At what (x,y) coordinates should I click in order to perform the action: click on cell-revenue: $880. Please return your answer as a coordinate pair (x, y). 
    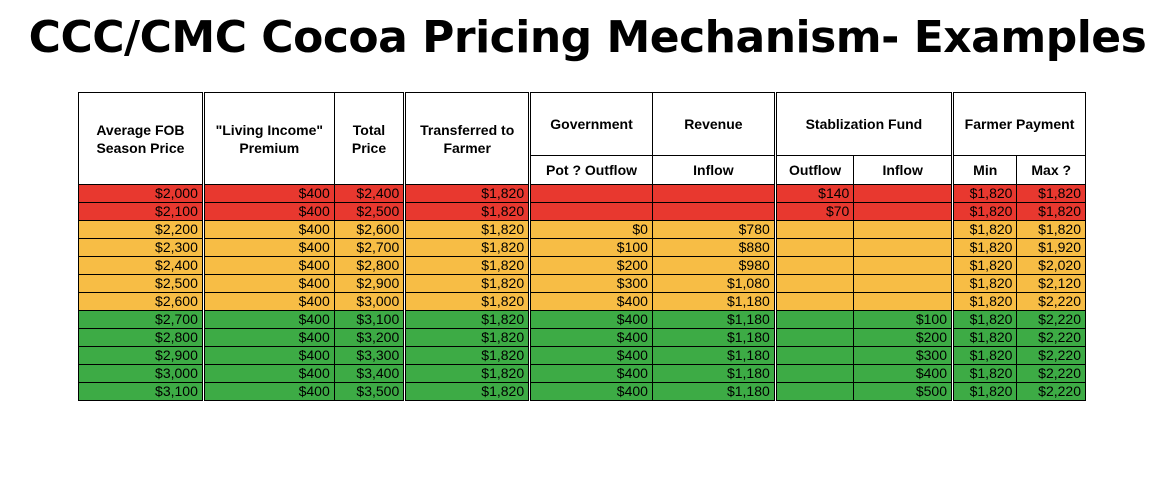
    Looking at the image, I should click on (713, 247).